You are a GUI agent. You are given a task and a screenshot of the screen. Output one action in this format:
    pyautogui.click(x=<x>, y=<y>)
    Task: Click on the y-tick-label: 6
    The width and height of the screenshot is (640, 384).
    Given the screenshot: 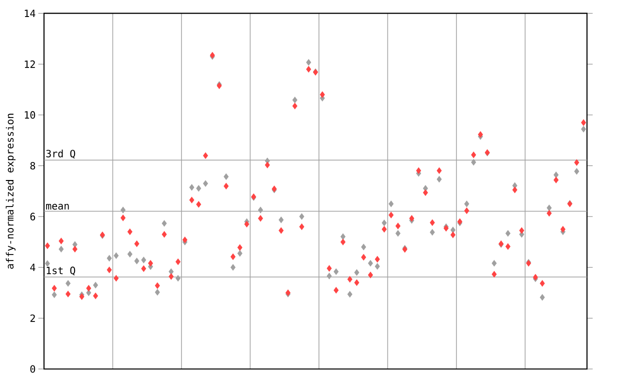 What is the action you would take?
    pyautogui.click(x=33, y=216)
    